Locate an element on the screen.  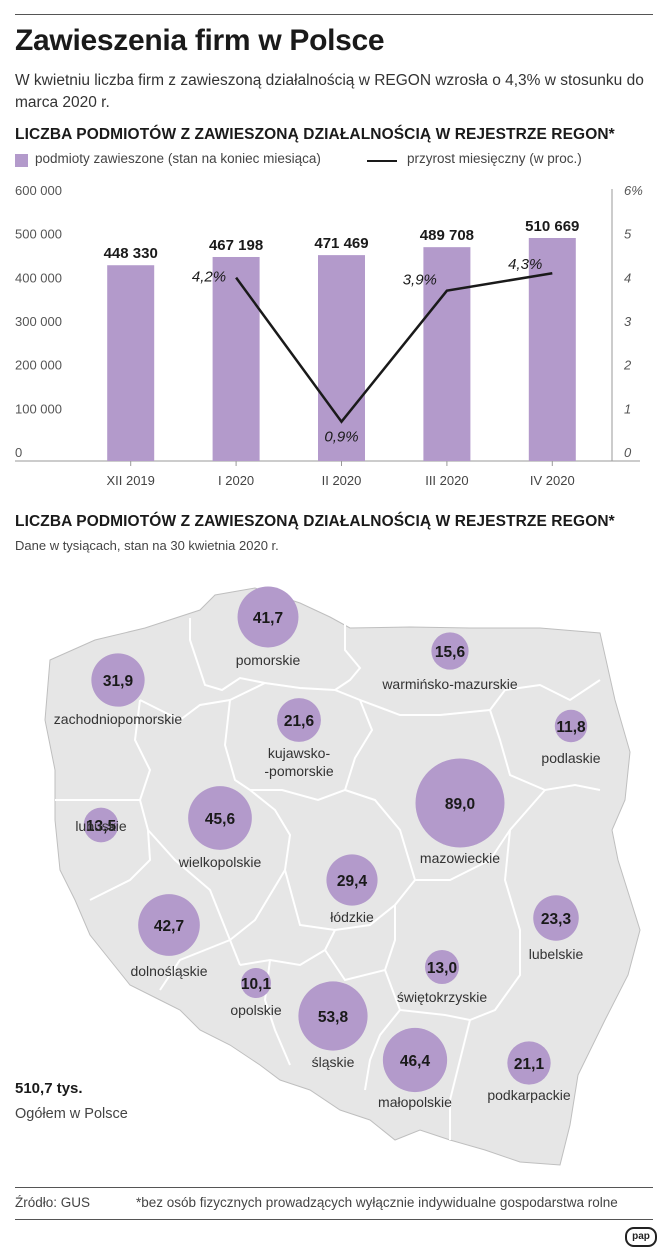
top-rule is located at coordinates (334, 14).